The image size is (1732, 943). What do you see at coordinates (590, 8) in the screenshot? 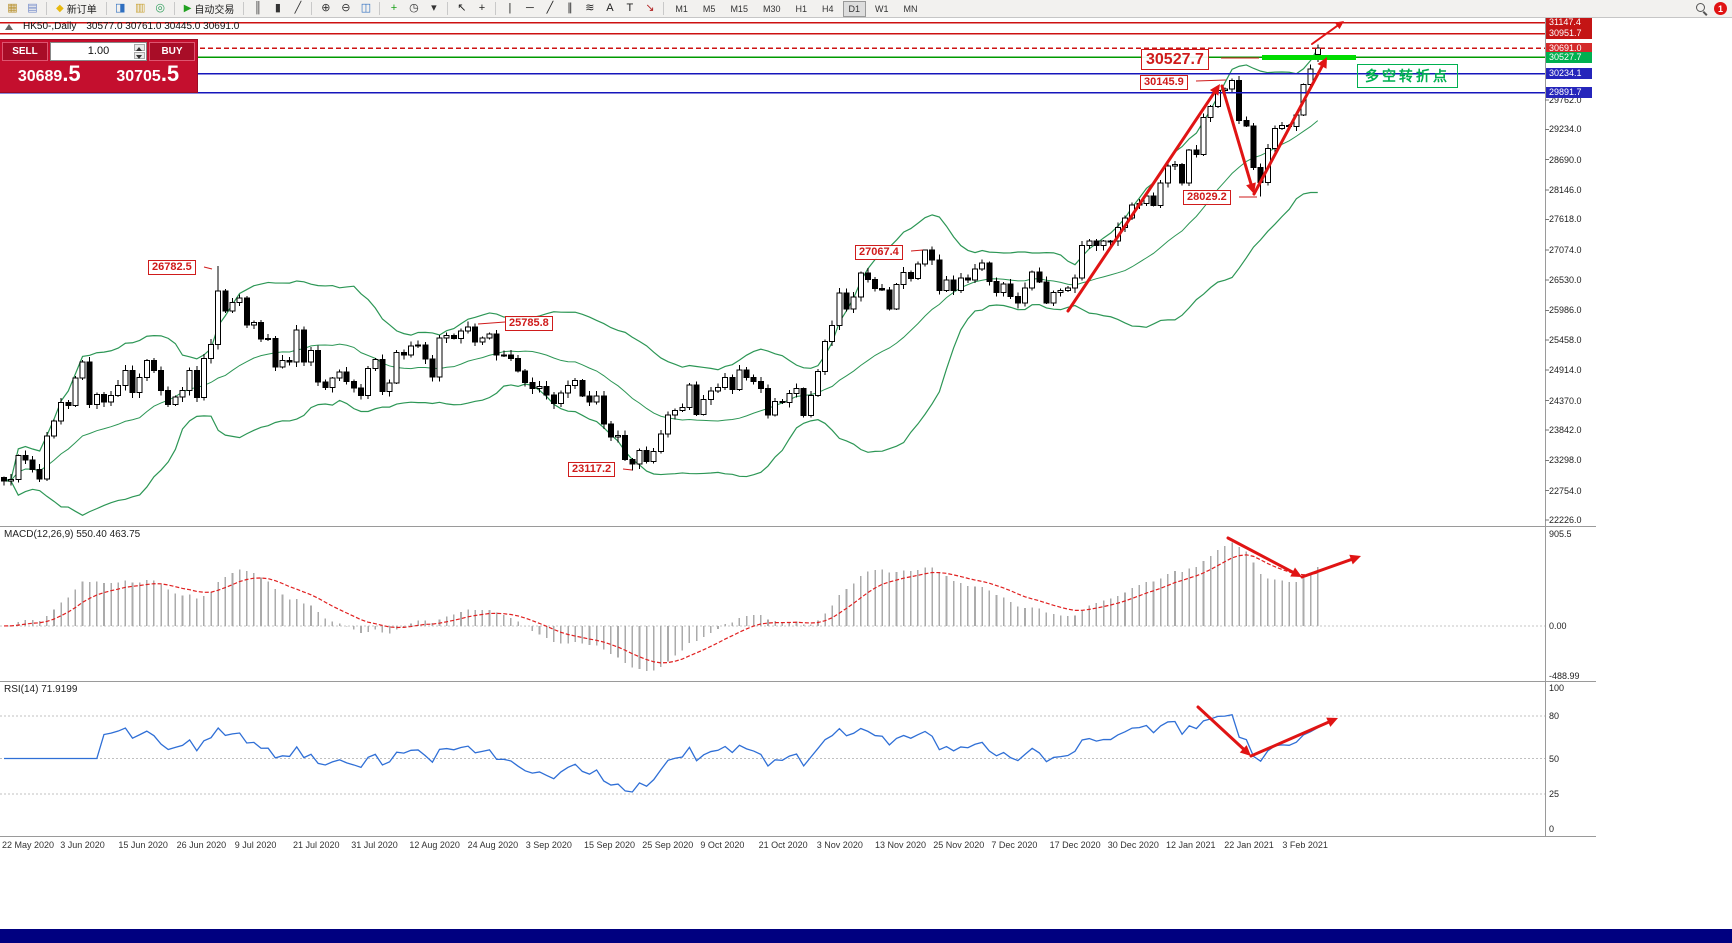
I see `fibonacci-icon: ≋` at bounding box center [590, 8].